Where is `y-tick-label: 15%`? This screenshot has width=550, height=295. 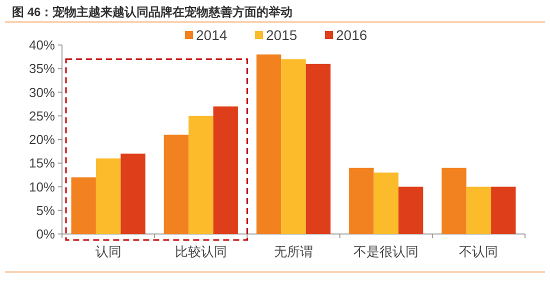 y-tick-label: 15% is located at coordinates (42, 163).